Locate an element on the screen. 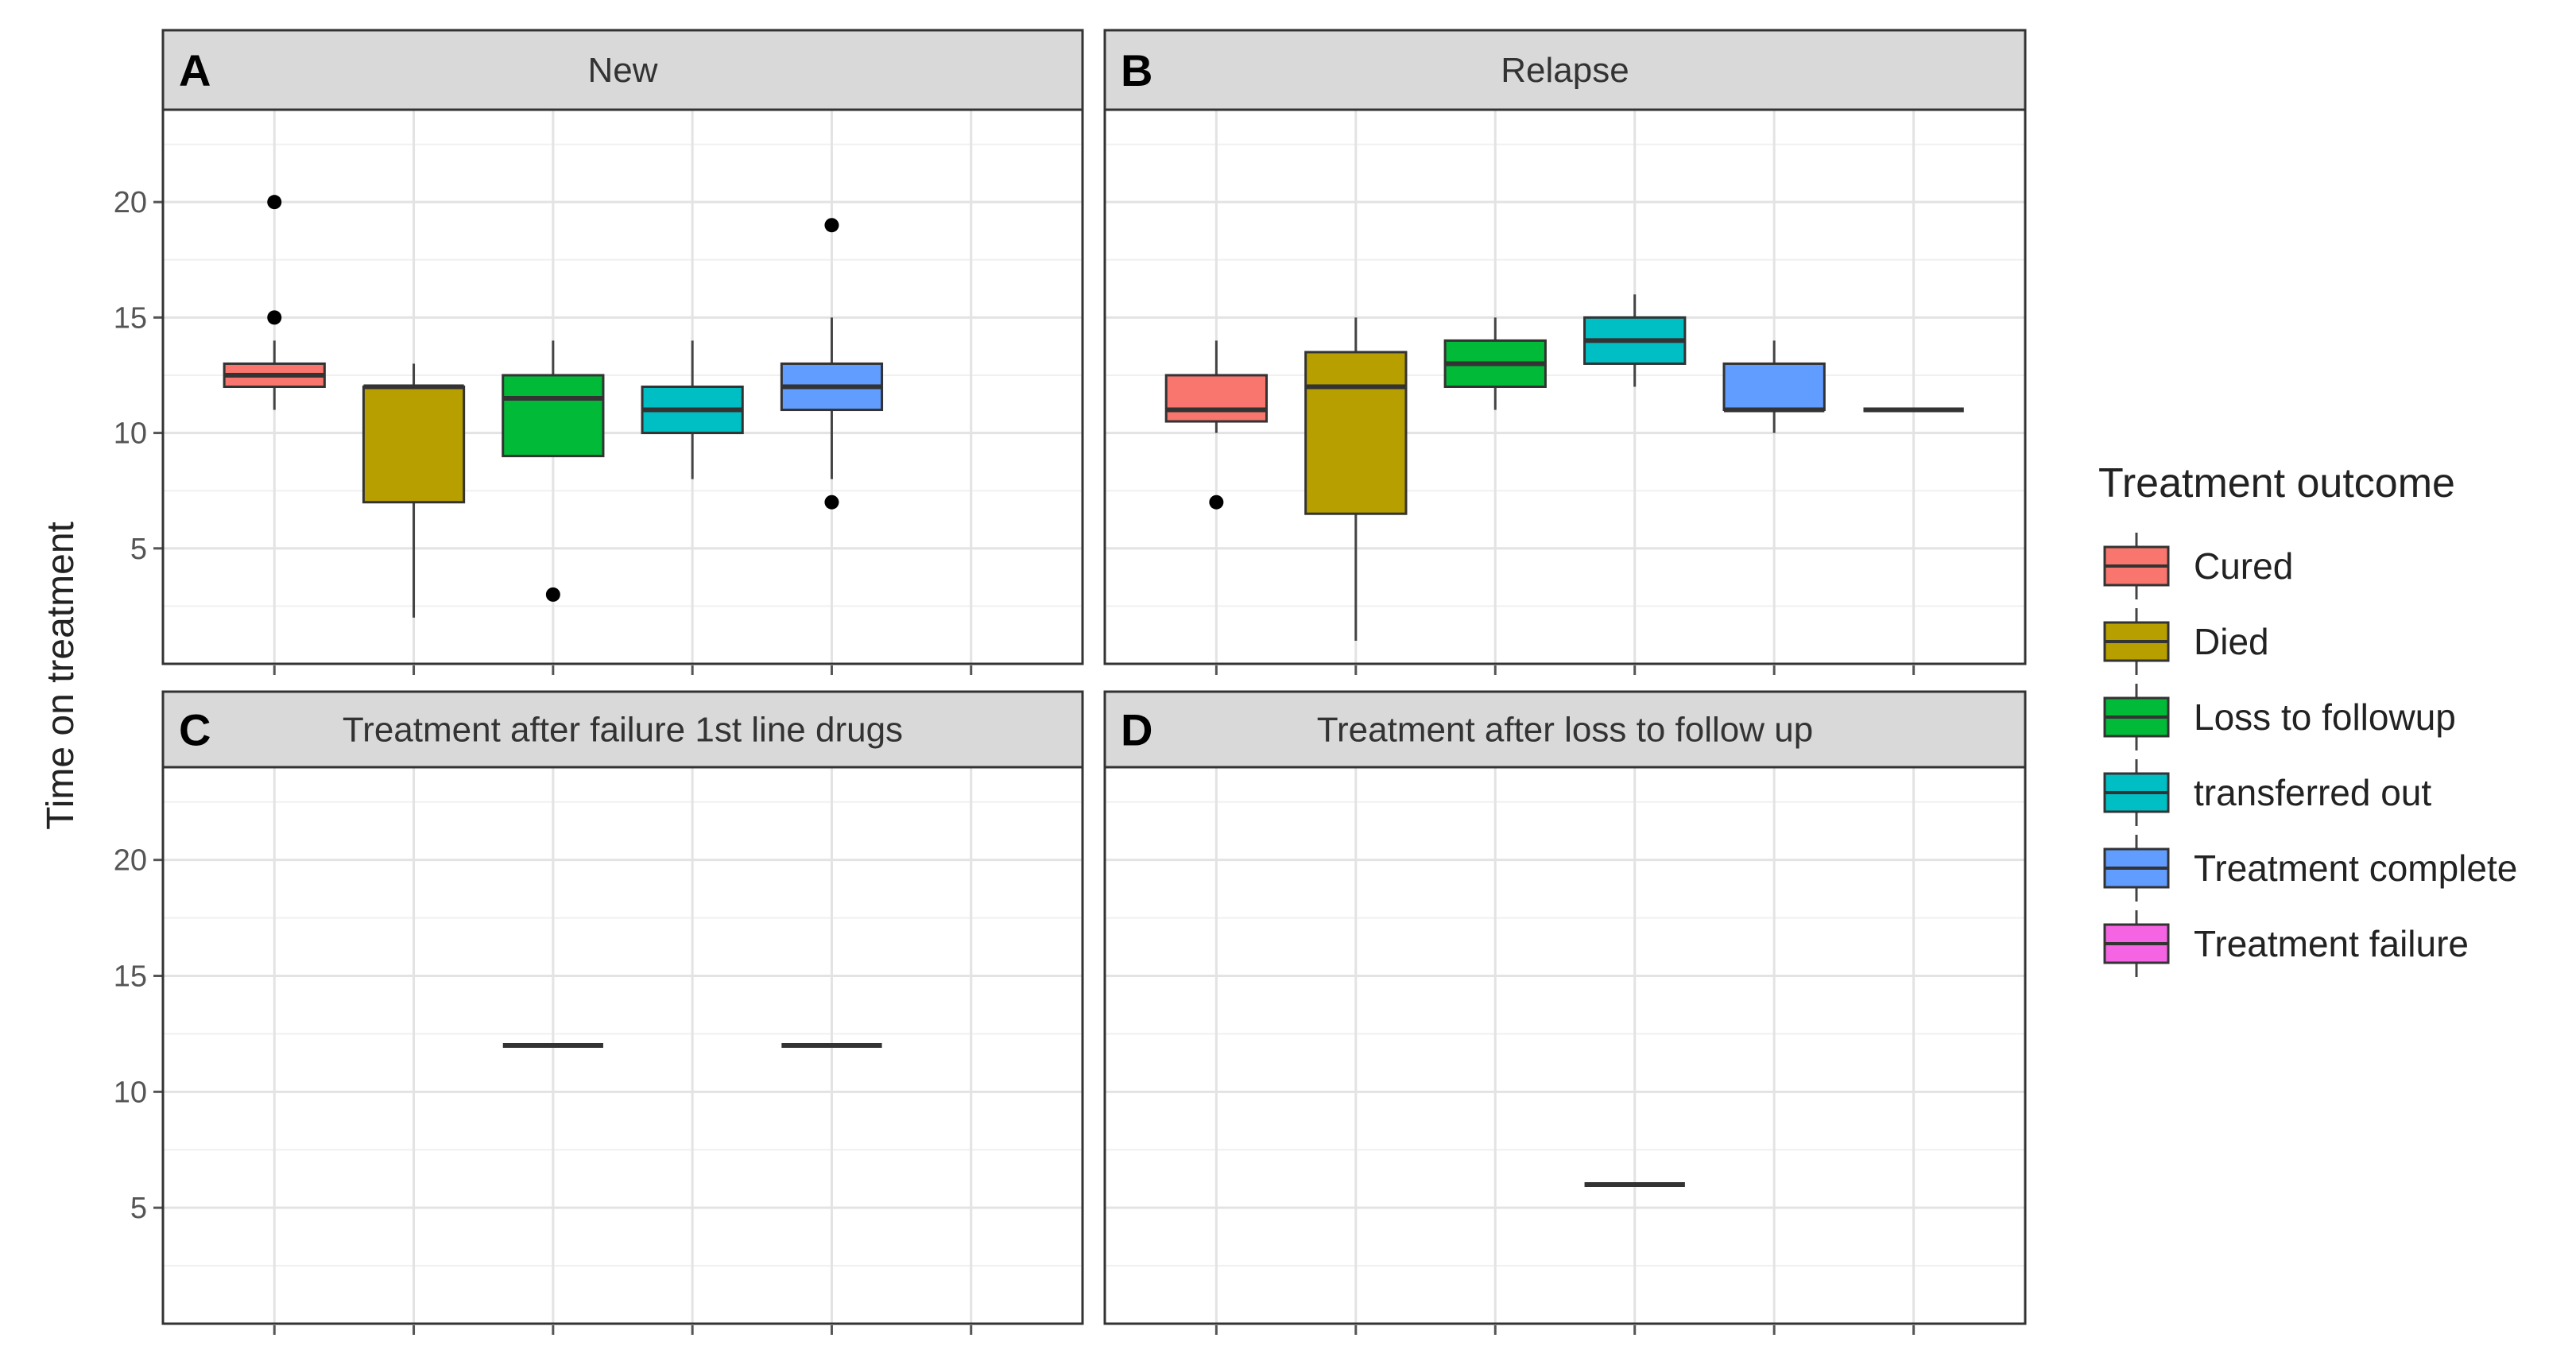 This screenshot has height=1369, width=2576. panel-title: Treatment after loss to follow up is located at coordinates (1565, 730).